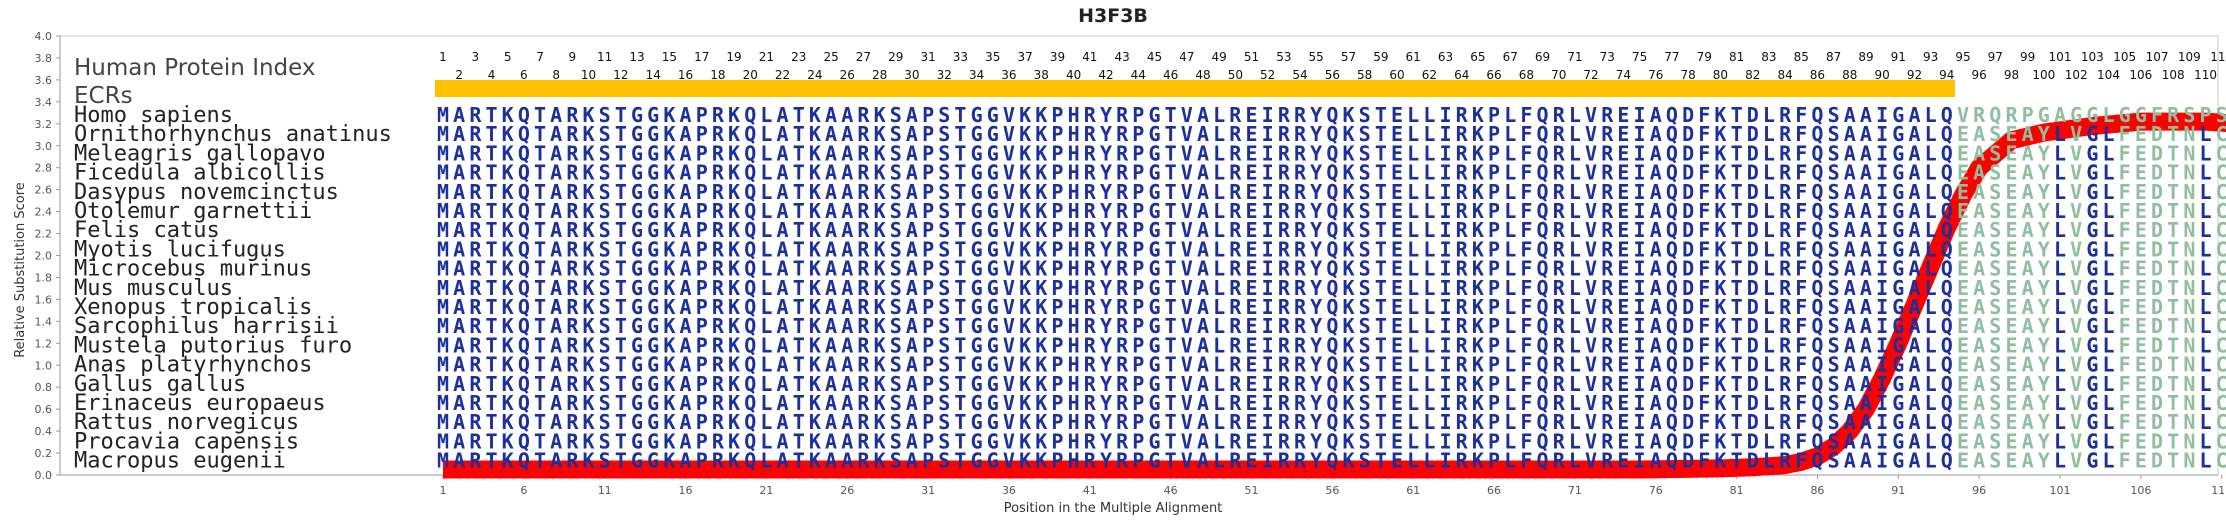 The image size is (2226, 525). Describe the element at coordinates (195, 68) in the screenshot. I see `header-human-protein-index: Human Protein Index` at that location.